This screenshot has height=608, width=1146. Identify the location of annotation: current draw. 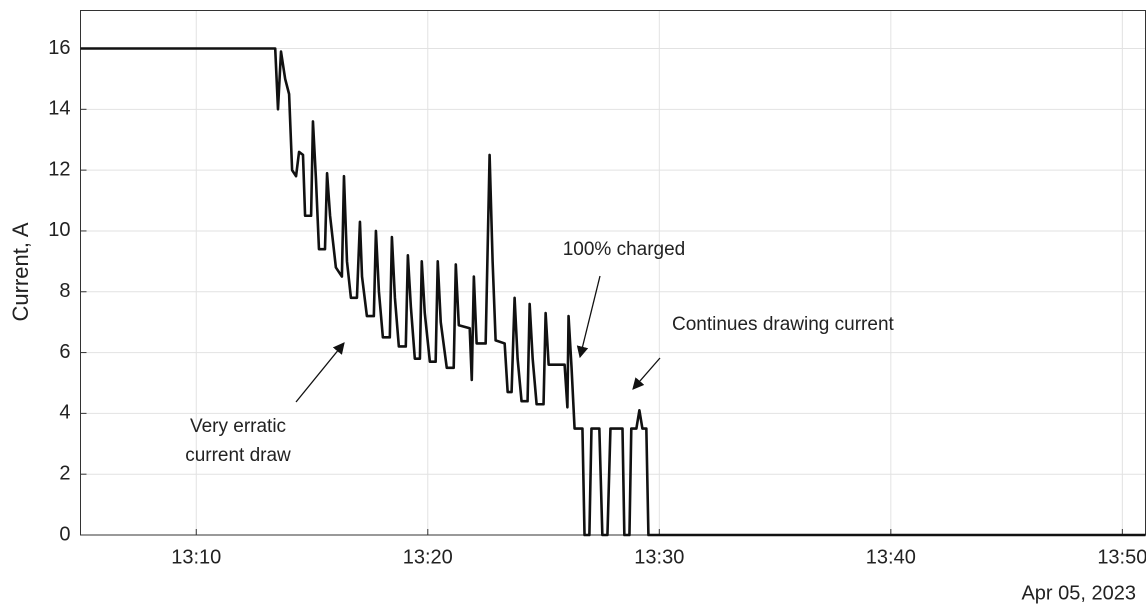
(238, 455).